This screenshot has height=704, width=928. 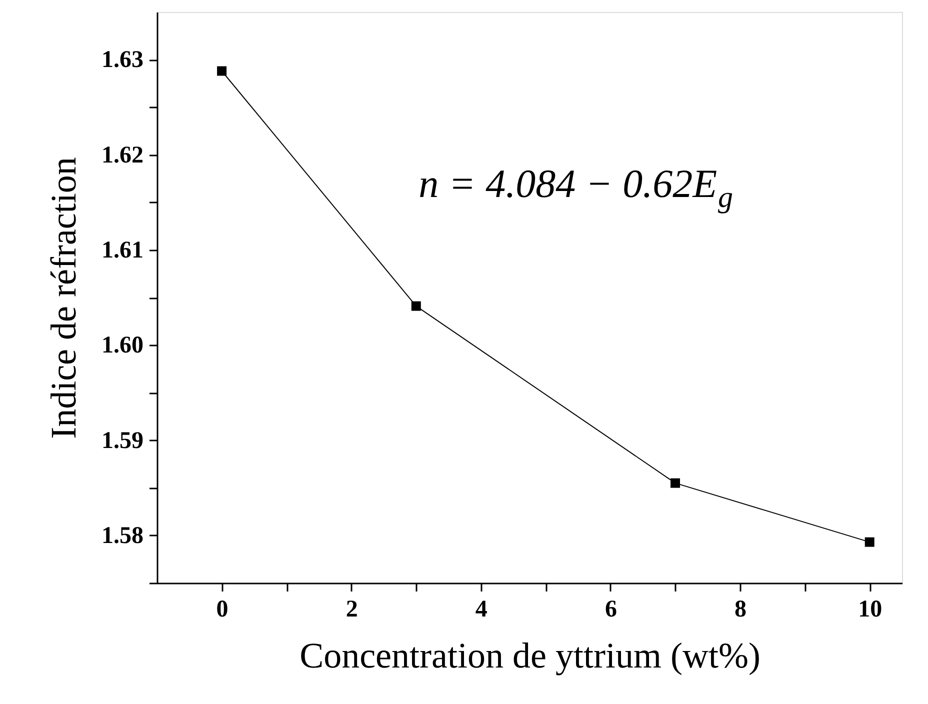 What do you see at coordinates (123, 250) in the screenshot?
I see `y-tick-label: 1.61` at bounding box center [123, 250].